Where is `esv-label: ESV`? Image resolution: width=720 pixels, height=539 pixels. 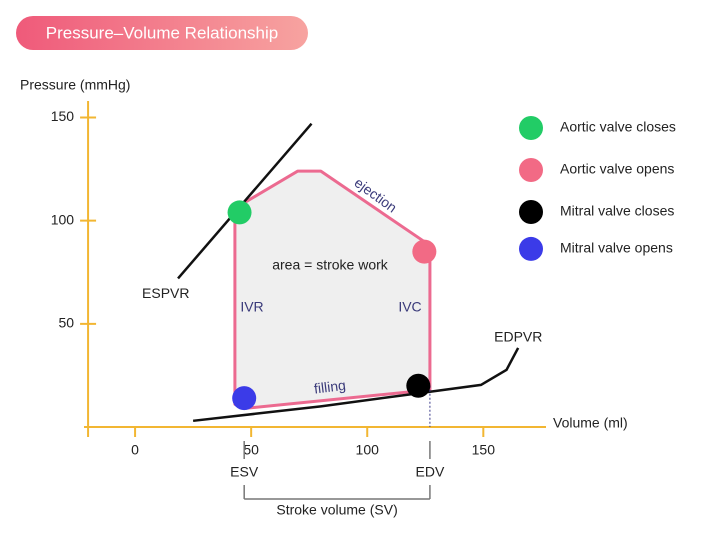 esv-label: ESV is located at coordinates (244, 472).